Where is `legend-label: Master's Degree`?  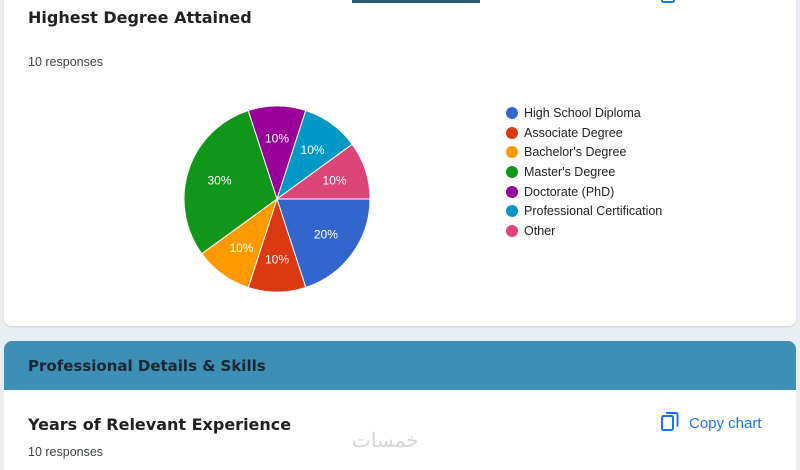 legend-label: Master's Degree is located at coordinates (570, 171).